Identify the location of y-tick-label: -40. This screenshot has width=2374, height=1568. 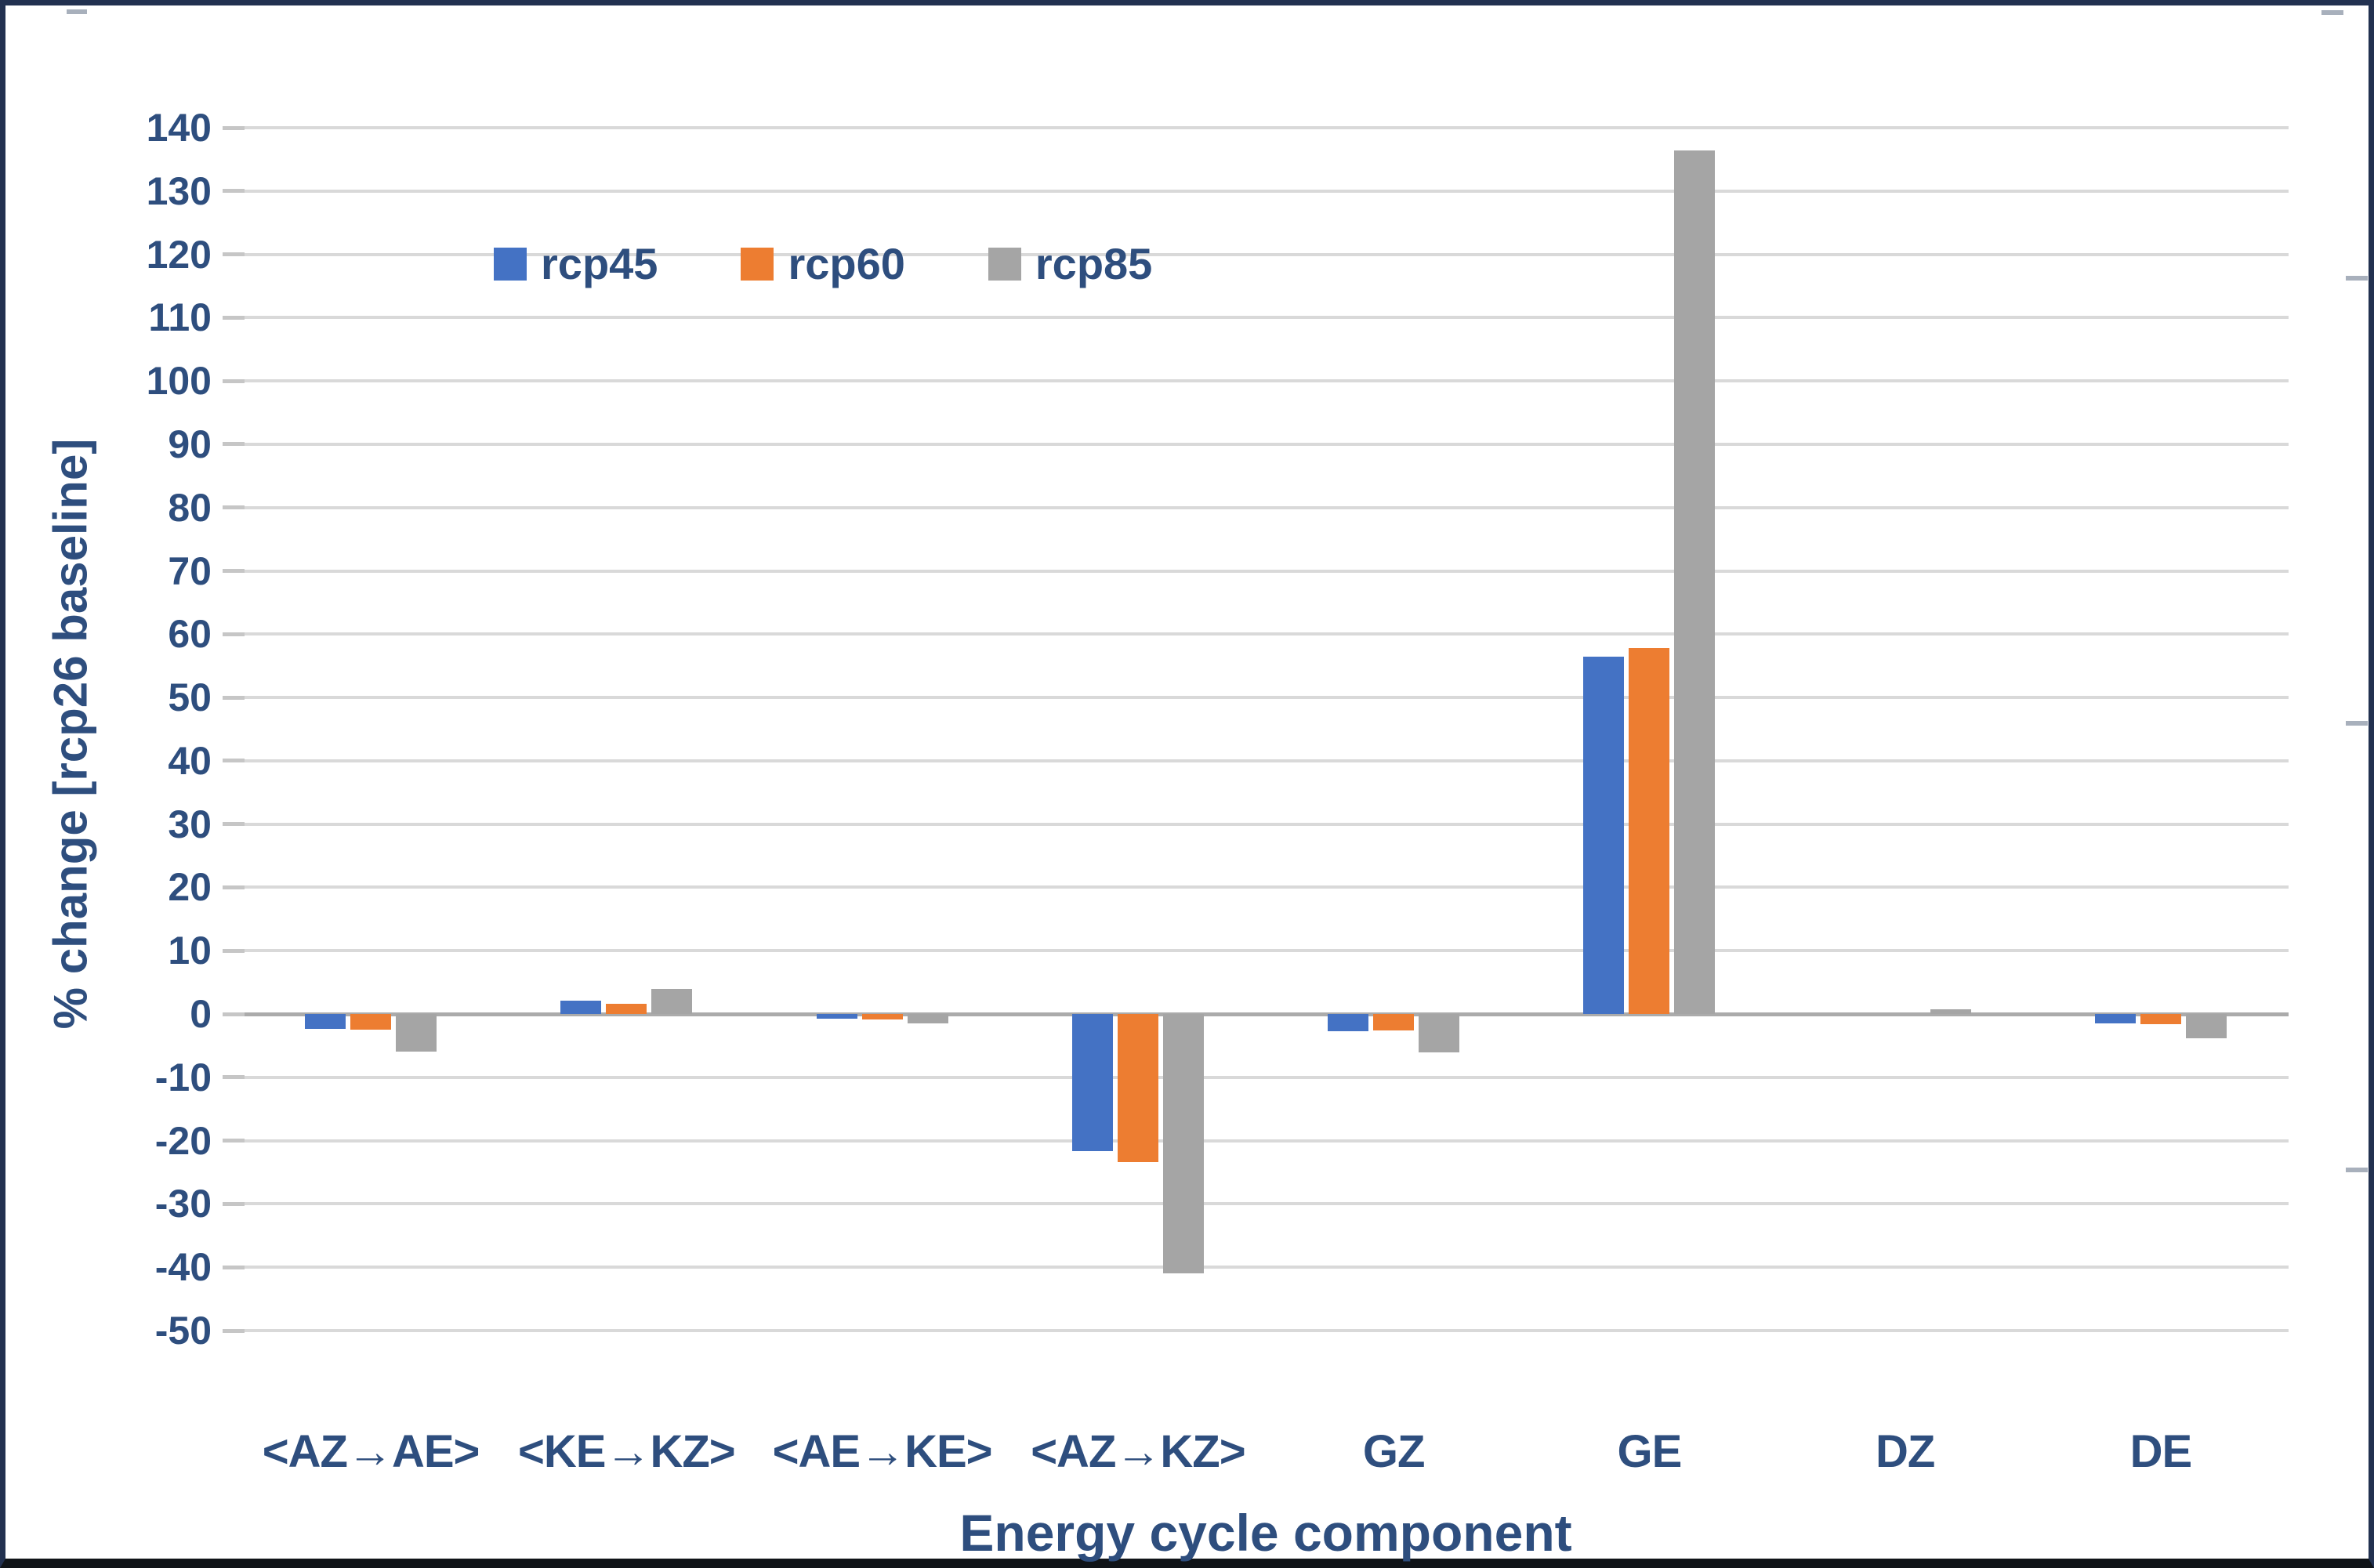
(183, 1268).